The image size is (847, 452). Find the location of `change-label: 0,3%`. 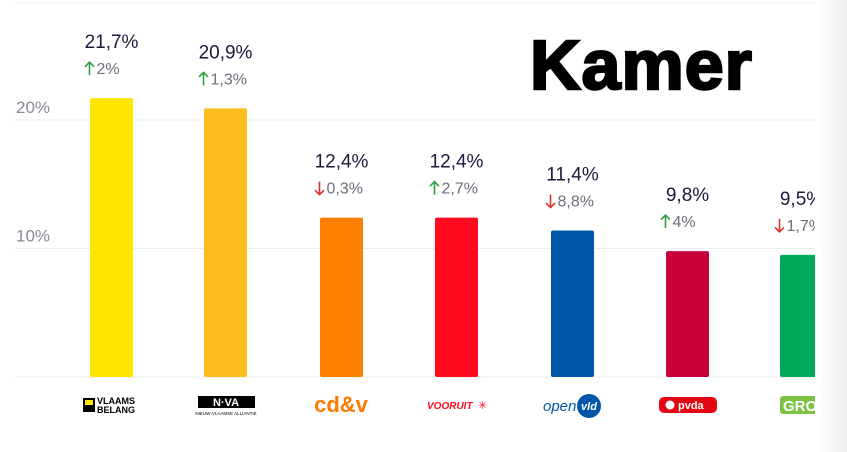

change-label: 0,3% is located at coordinates (338, 189).